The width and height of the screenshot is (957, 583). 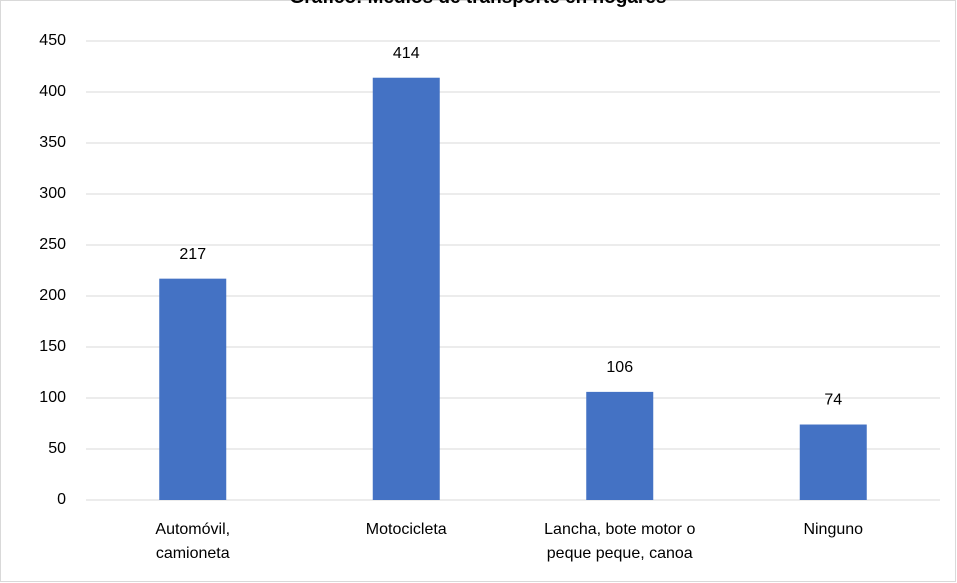 I want to click on y-tick-label: 300, so click(x=52, y=193).